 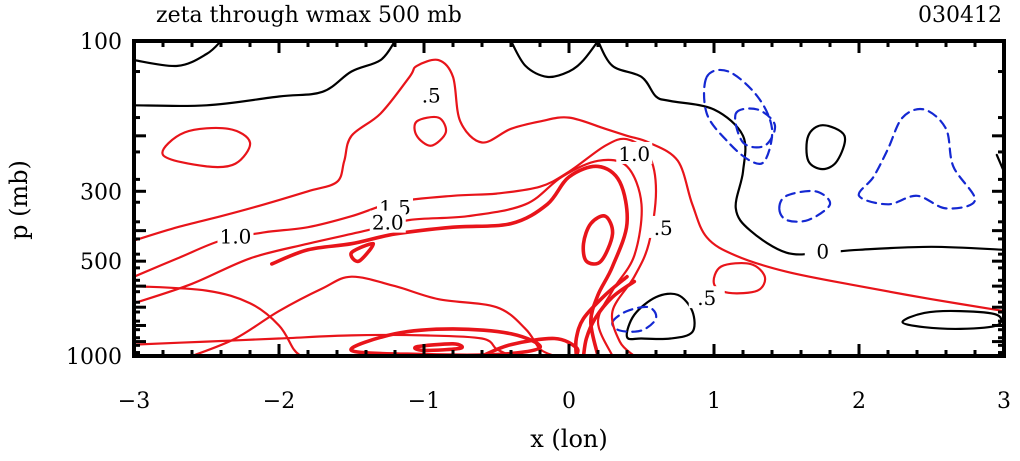 I want to click on x-tick-label: 2, so click(x=859, y=401).